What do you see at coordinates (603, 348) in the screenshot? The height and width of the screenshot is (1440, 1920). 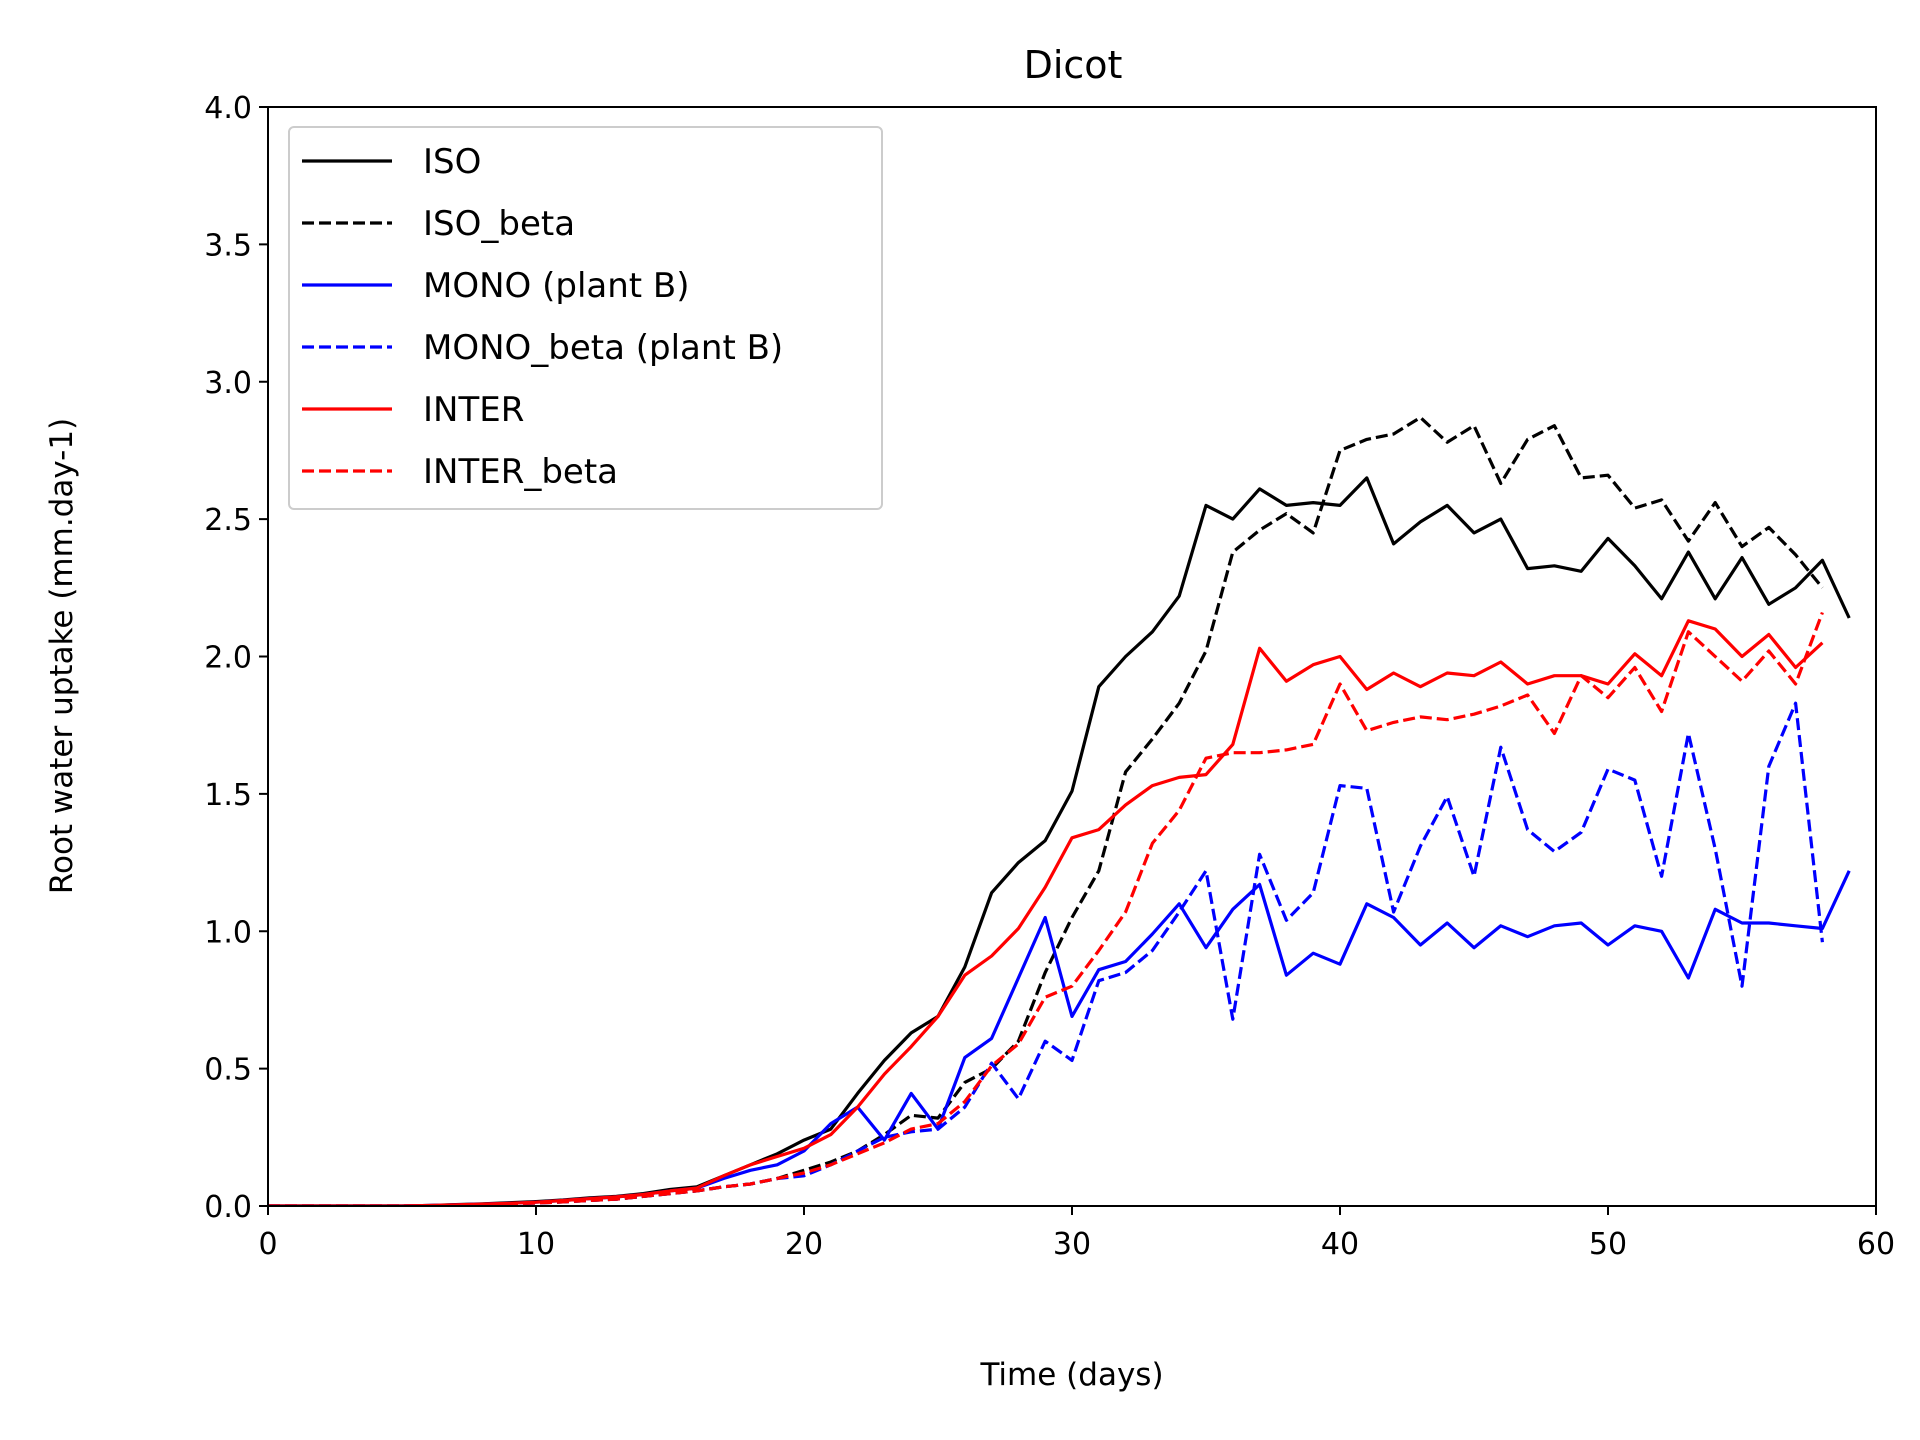 I see `legend-label: MONO_beta (plant B)` at bounding box center [603, 348].